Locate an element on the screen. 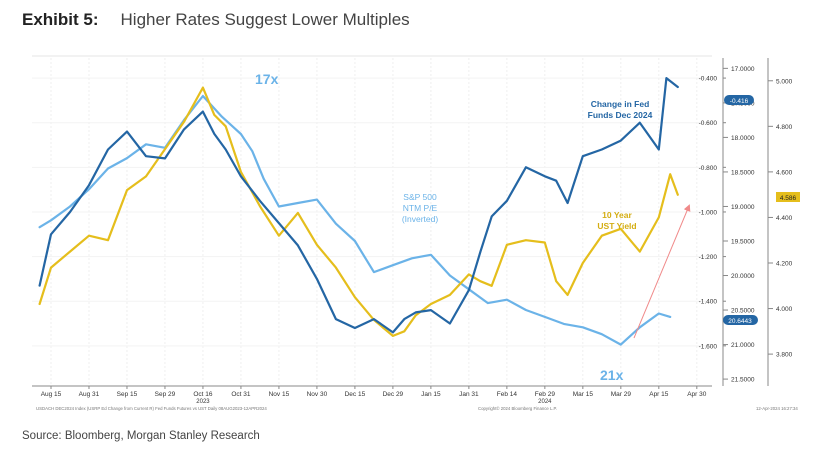 The height and width of the screenshot is (456, 824). pe-tick-label: 21.0000 is located at coordinates (743, 345).